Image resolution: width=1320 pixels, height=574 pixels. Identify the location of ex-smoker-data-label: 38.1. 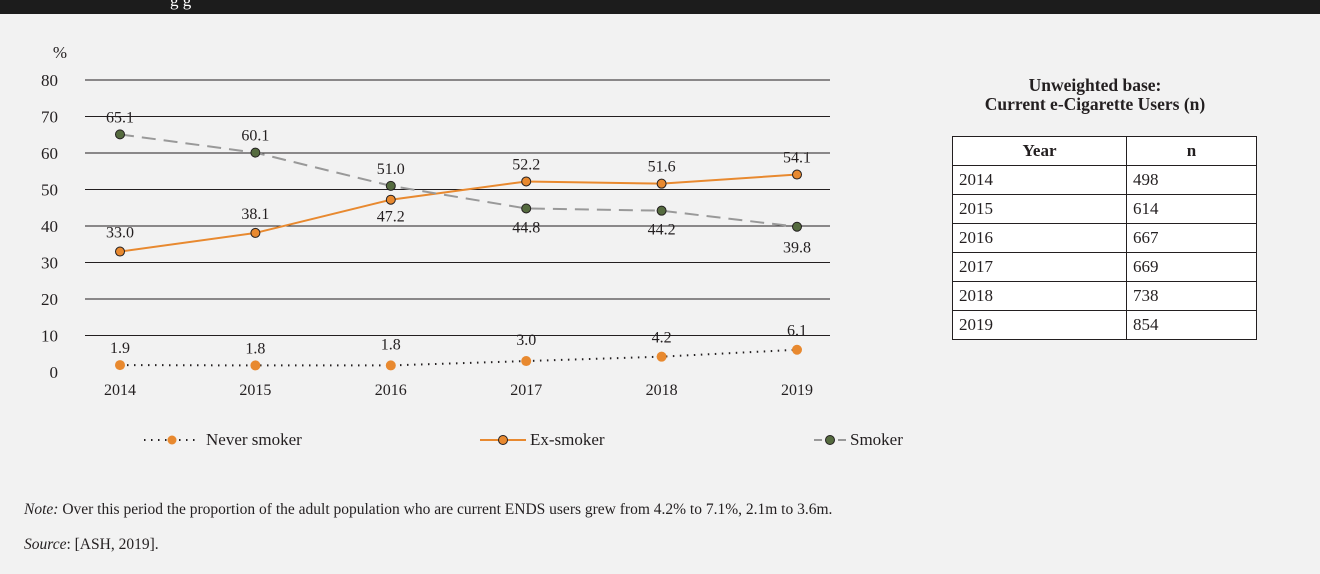
(255, 214).